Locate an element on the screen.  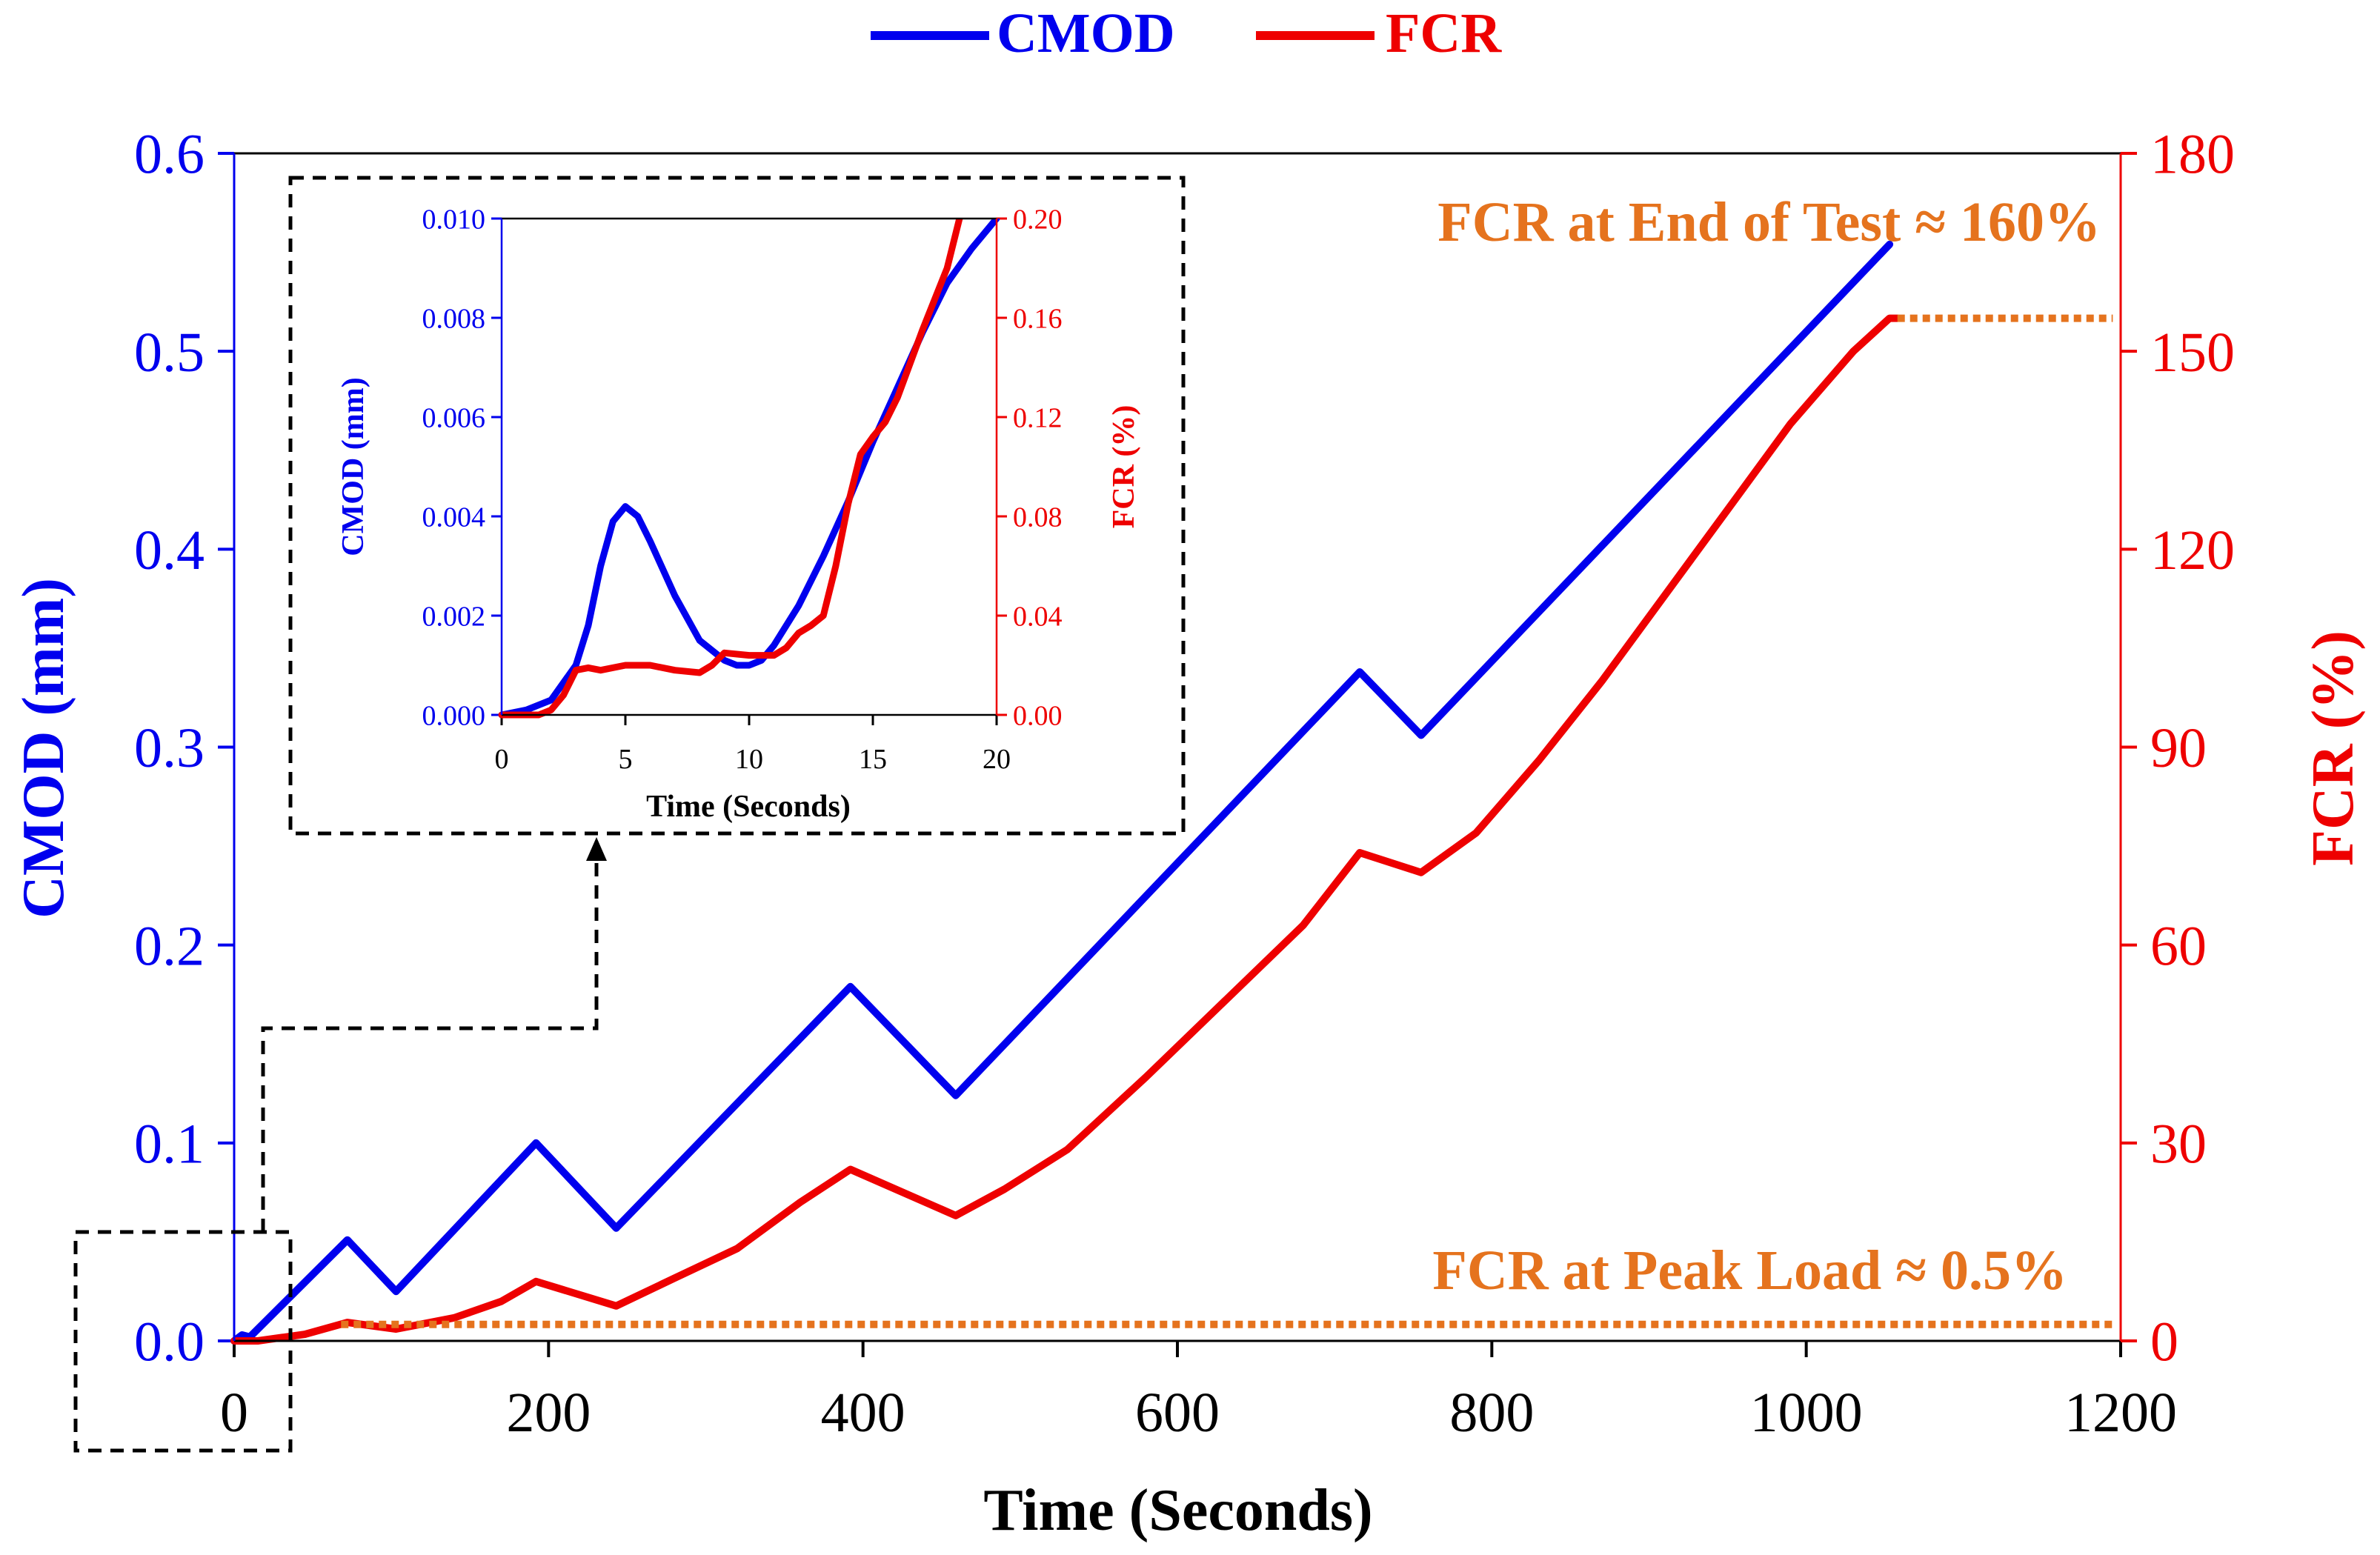
main-y-right-title: FCR (%) is located at coordinates (2333, 748).